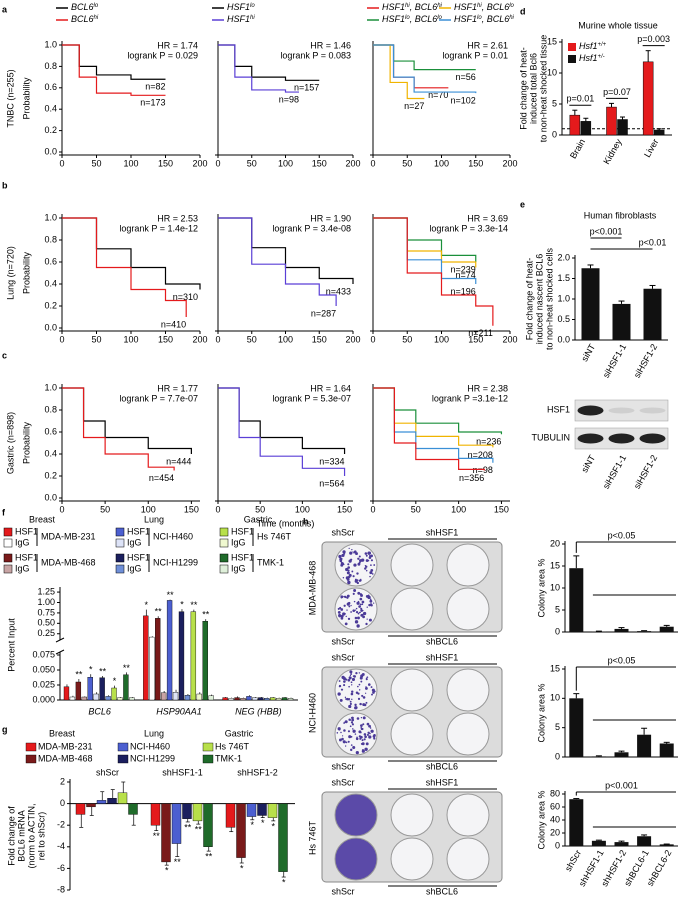  Describe the element at coordinates (344, 509) in the screenshot. I see `x-tick-label: 150` at that location.